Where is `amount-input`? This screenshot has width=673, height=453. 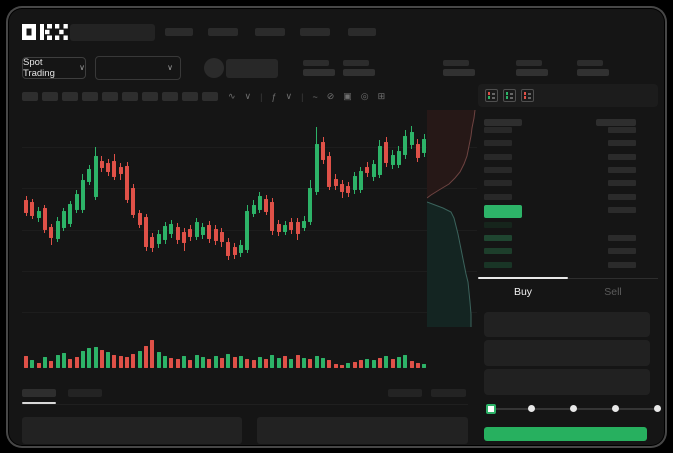
amount-input is located at coordinates (567, 353).